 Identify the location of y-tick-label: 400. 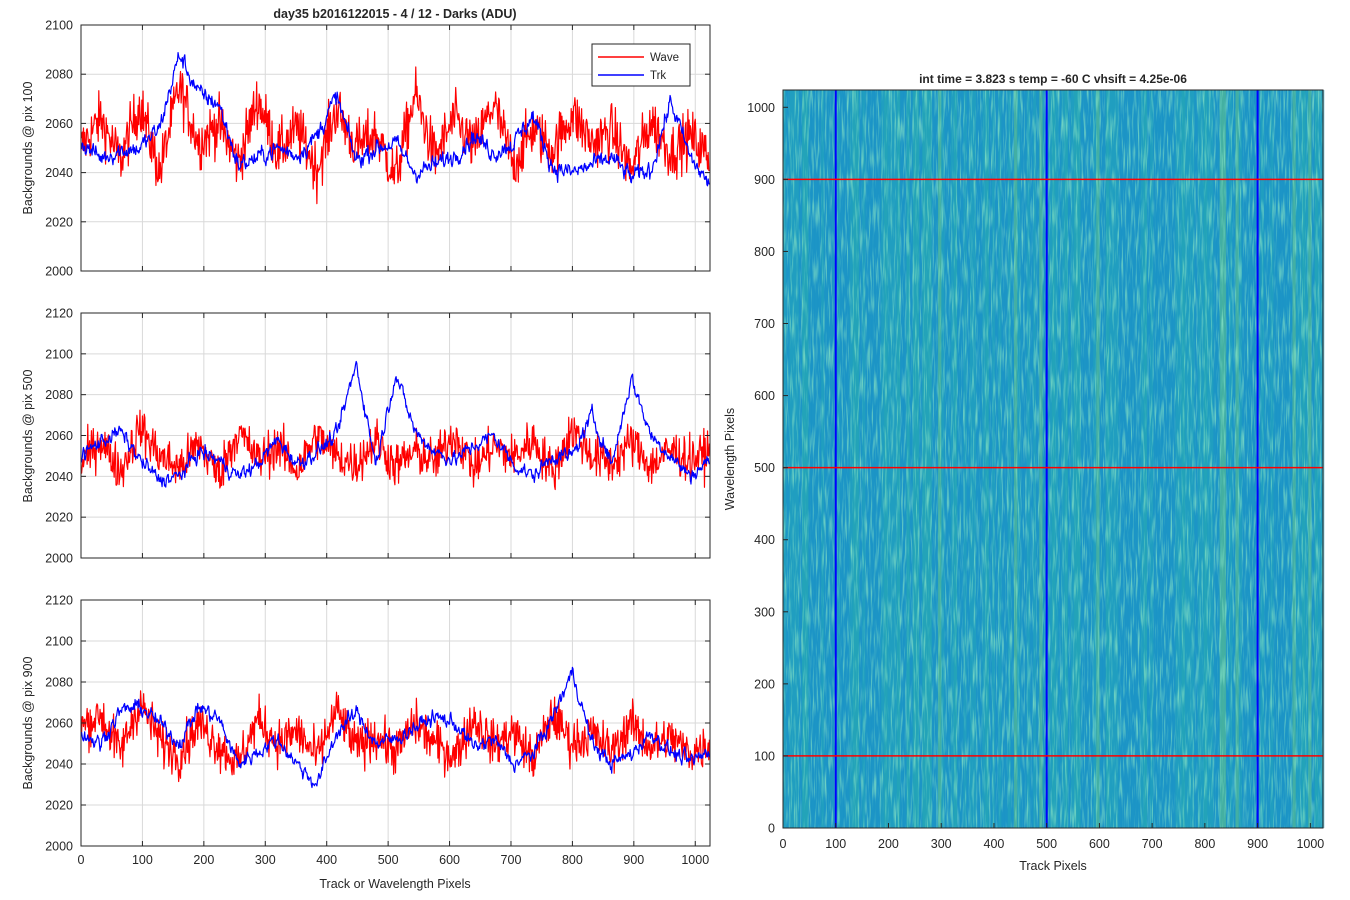
(764, 540).